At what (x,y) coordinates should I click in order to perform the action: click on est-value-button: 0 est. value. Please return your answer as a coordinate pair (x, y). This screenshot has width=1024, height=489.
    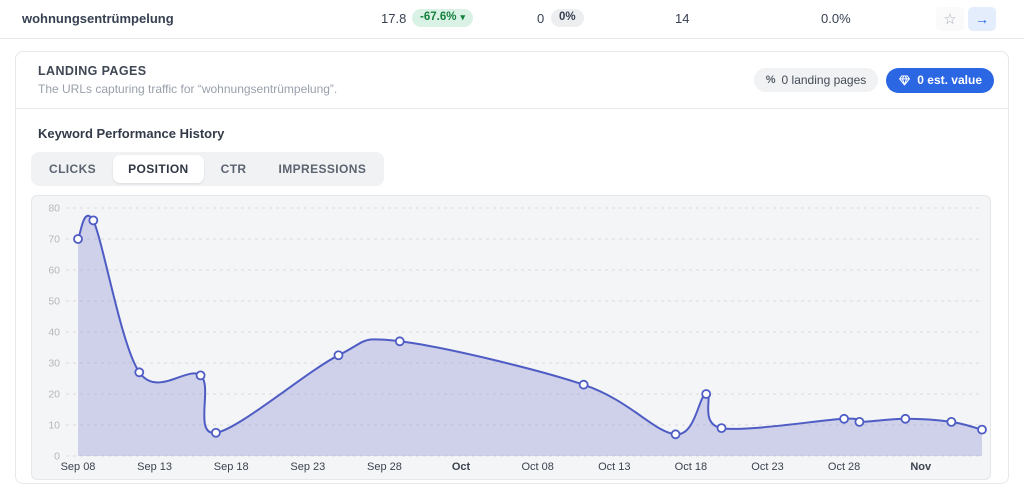
    Looking at the image, I should click on (940, 80).